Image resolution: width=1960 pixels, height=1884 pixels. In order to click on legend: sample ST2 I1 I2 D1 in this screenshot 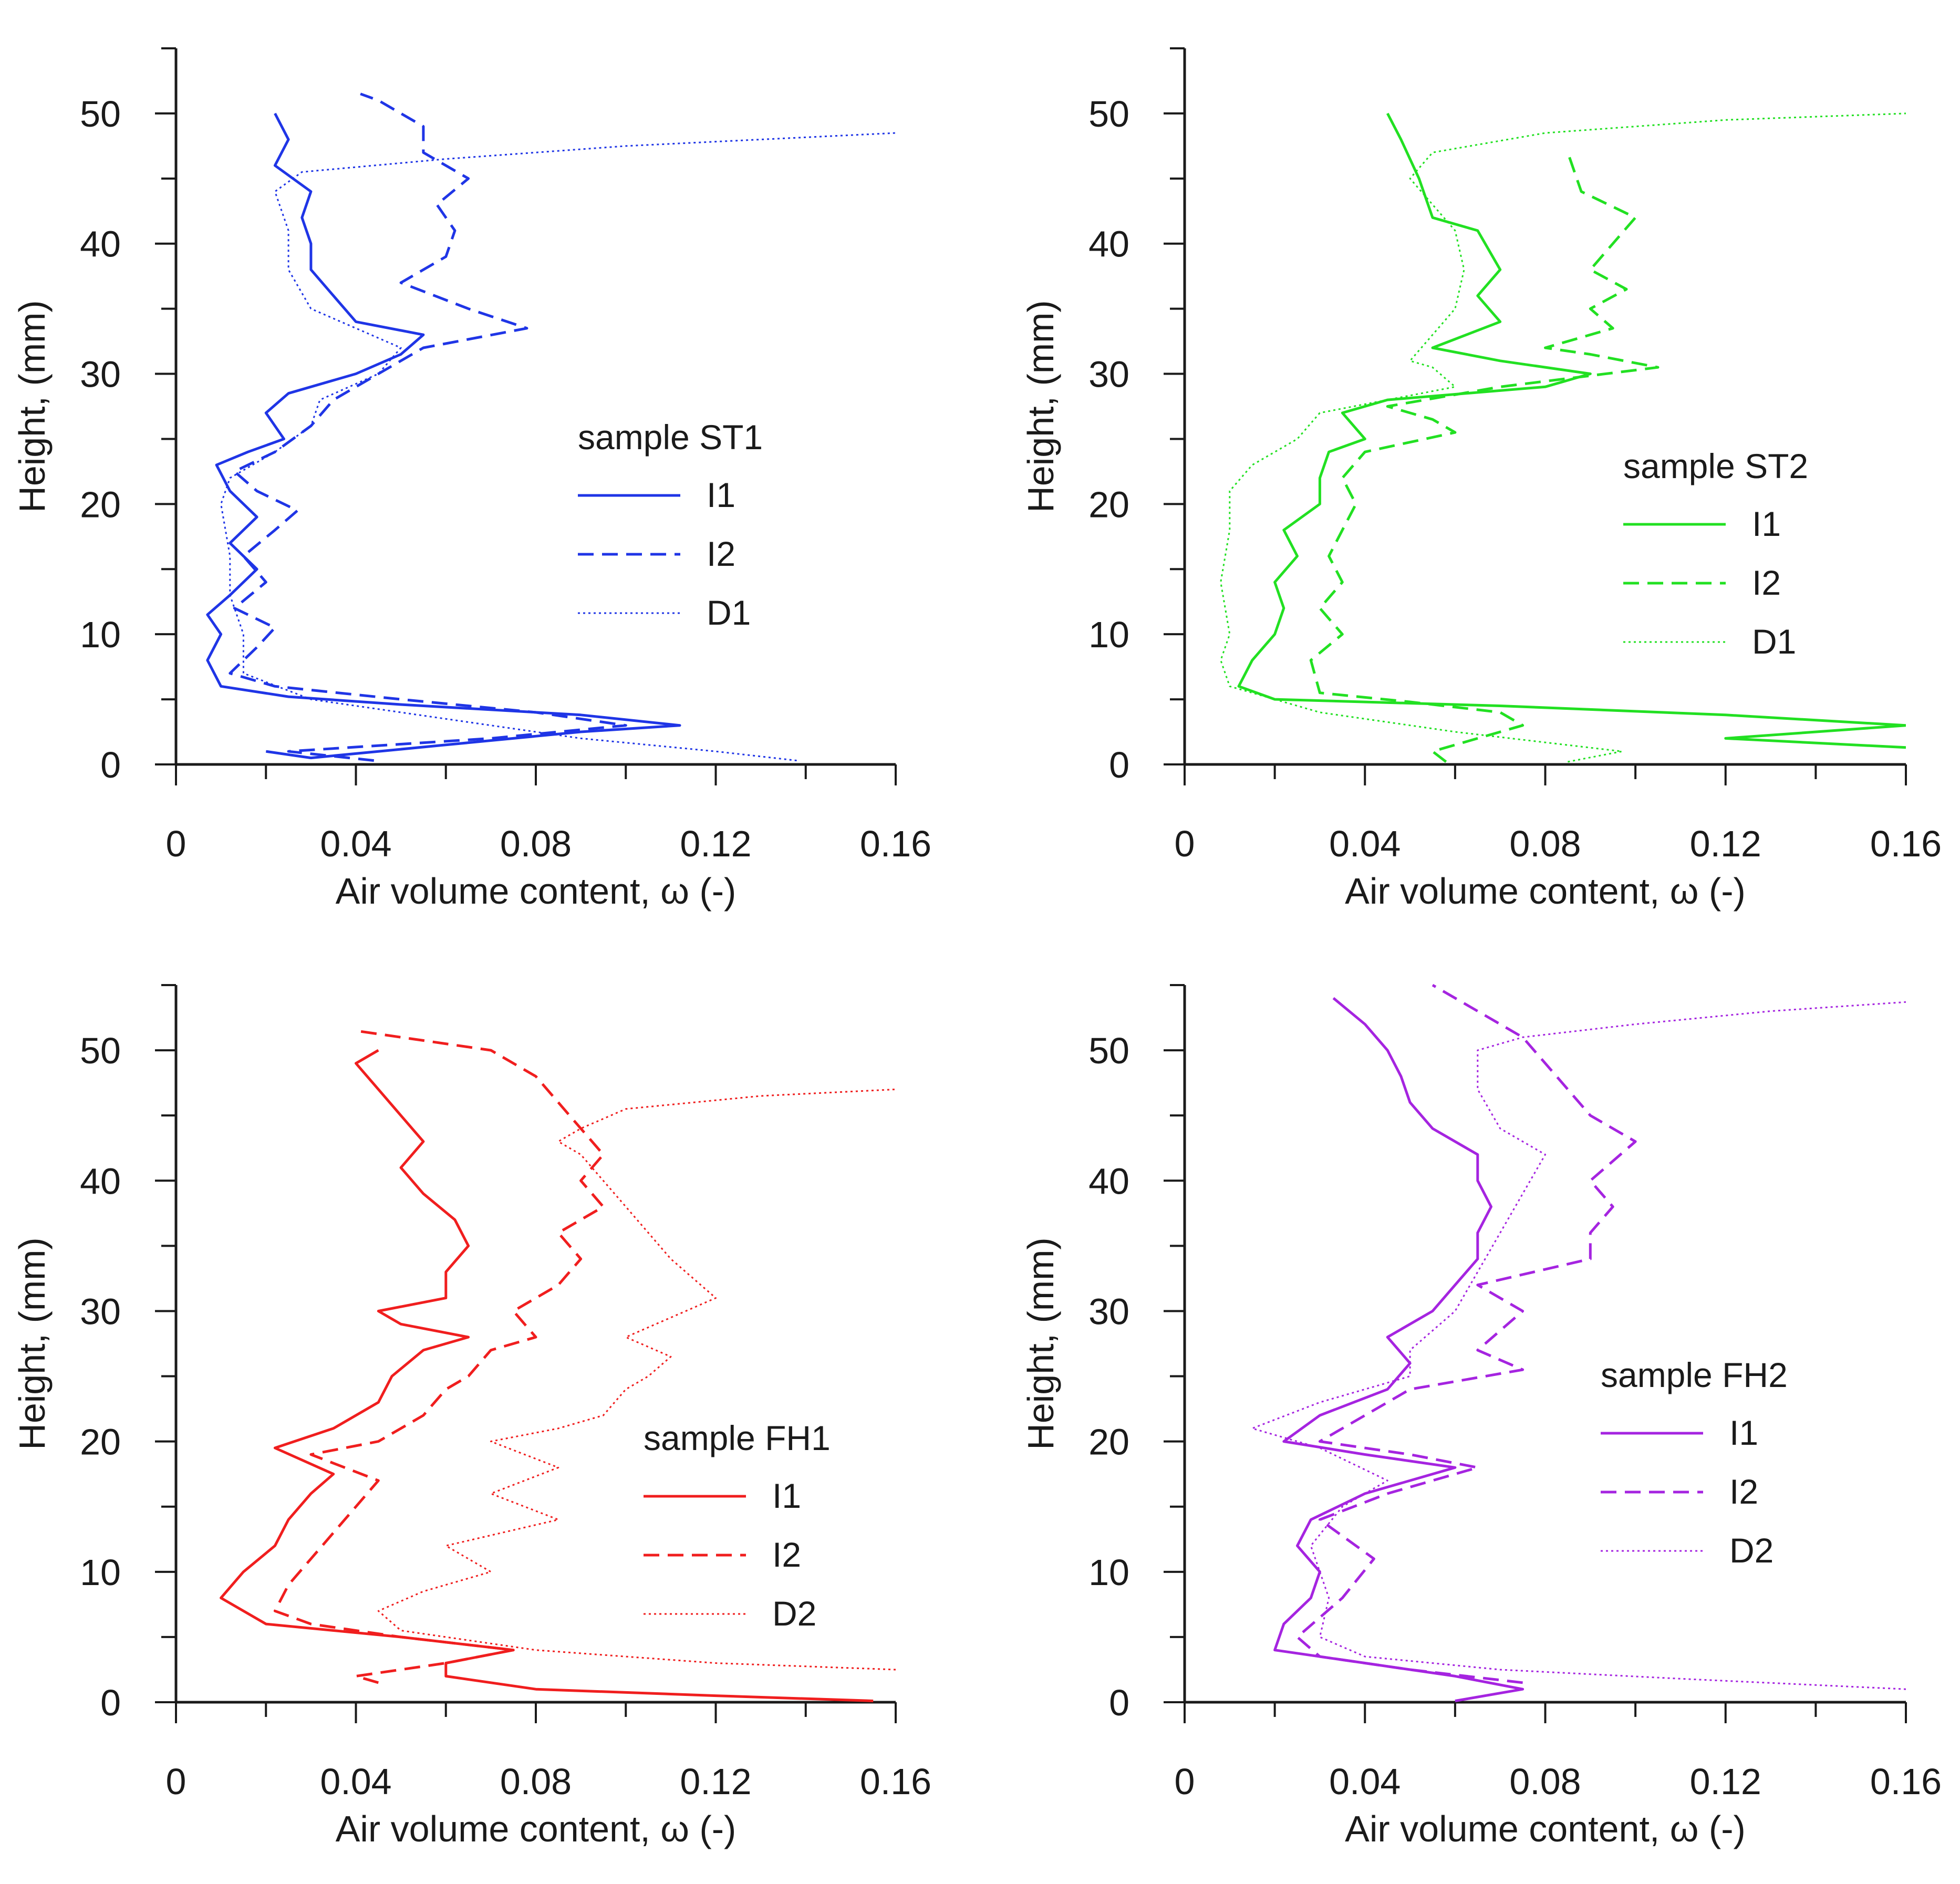, I will do `click(1715, 554)`.